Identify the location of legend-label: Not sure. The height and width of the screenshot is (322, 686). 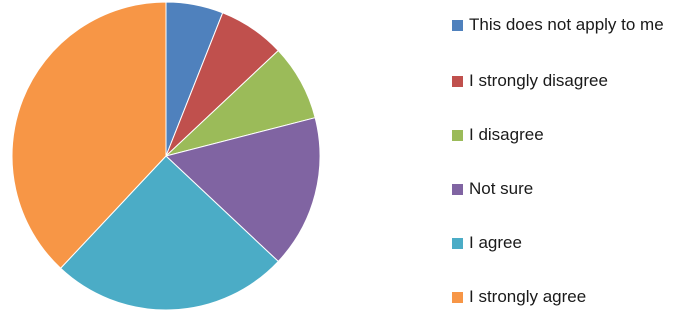
(501, 188).